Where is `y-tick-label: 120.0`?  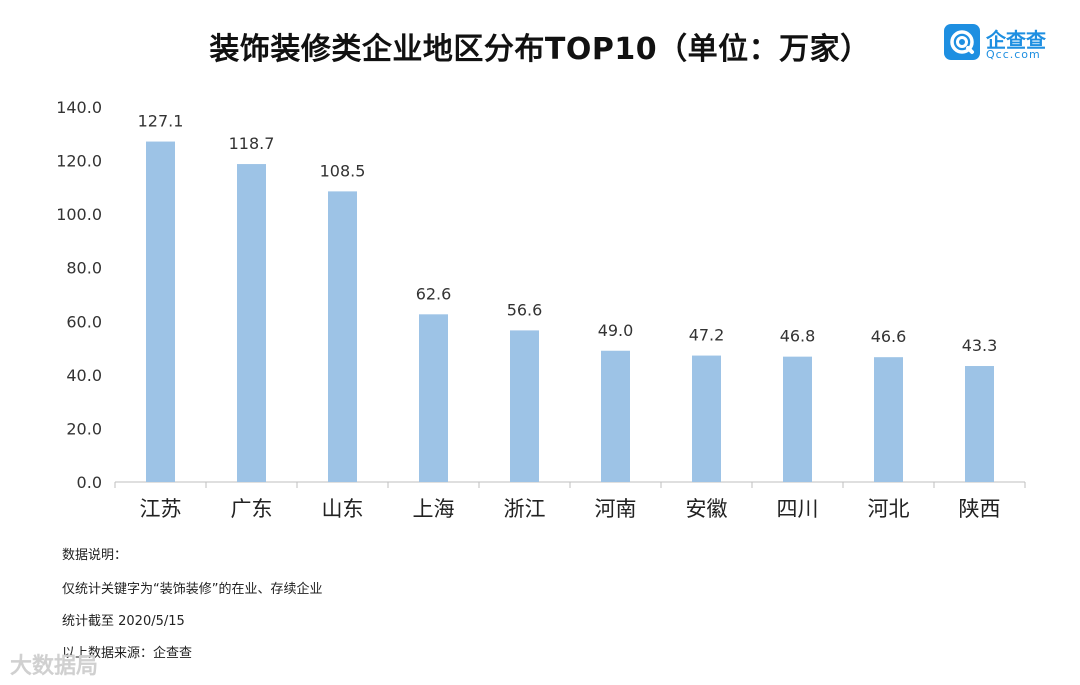 y-tick-label: 120.0 is located at coordinates (79, 161).